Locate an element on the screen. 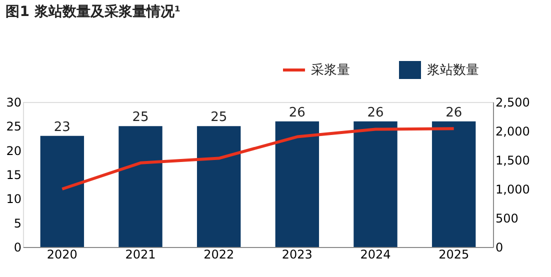 The width and height of the screenshot is (551, 277). x-tick-label: 2022 is located at coordinates (219, 255).